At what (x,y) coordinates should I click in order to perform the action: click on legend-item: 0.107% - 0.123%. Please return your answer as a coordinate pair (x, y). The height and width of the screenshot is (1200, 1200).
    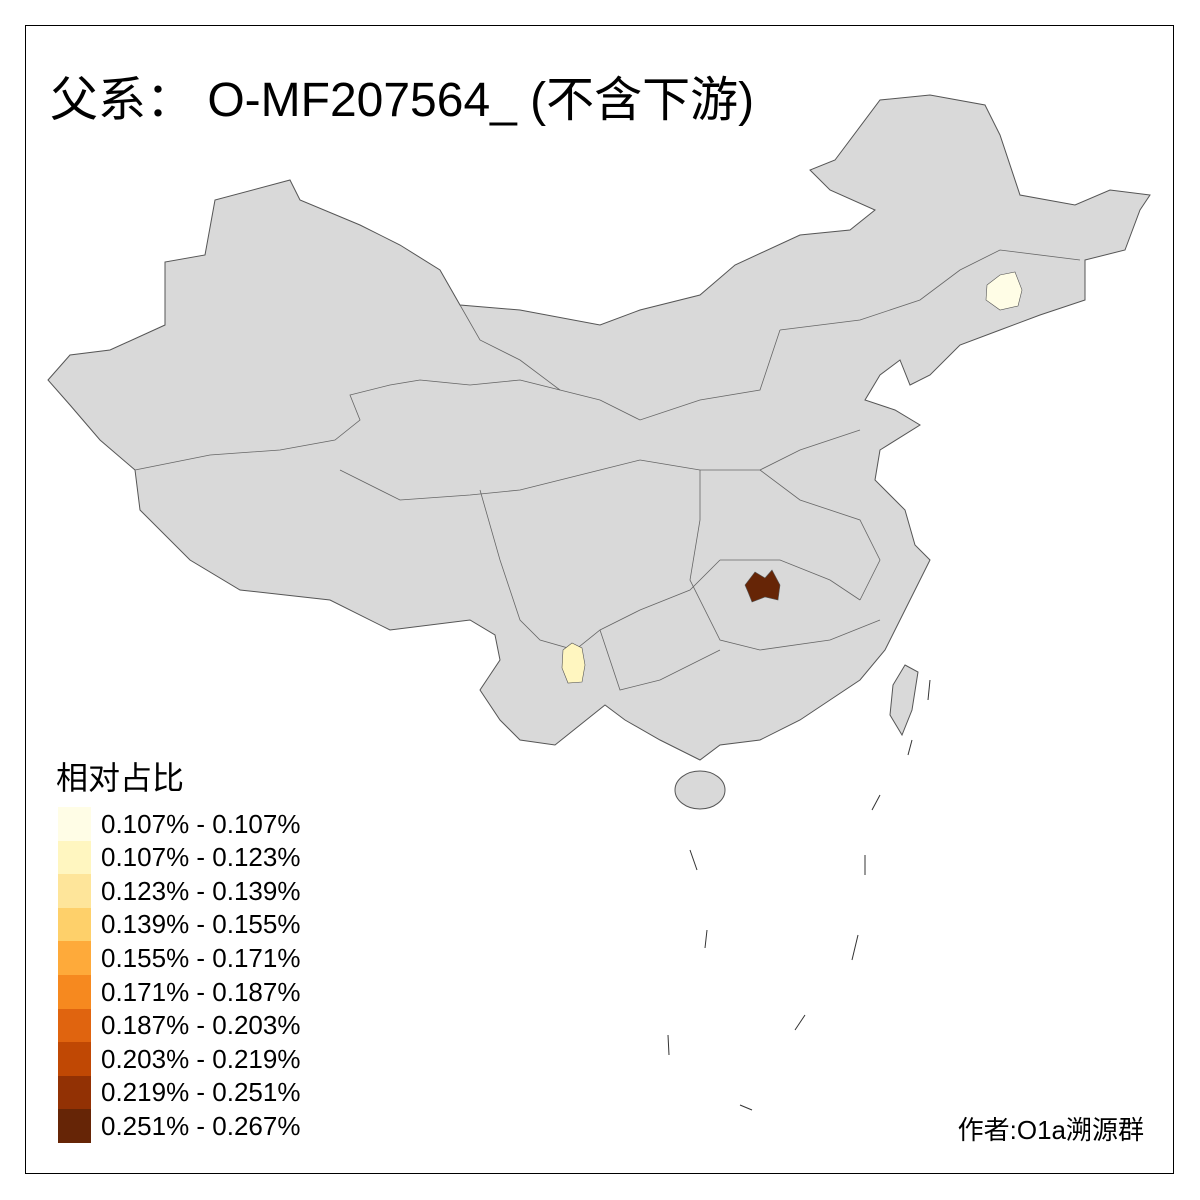
    Looking at the image, I should click on (179, 857).